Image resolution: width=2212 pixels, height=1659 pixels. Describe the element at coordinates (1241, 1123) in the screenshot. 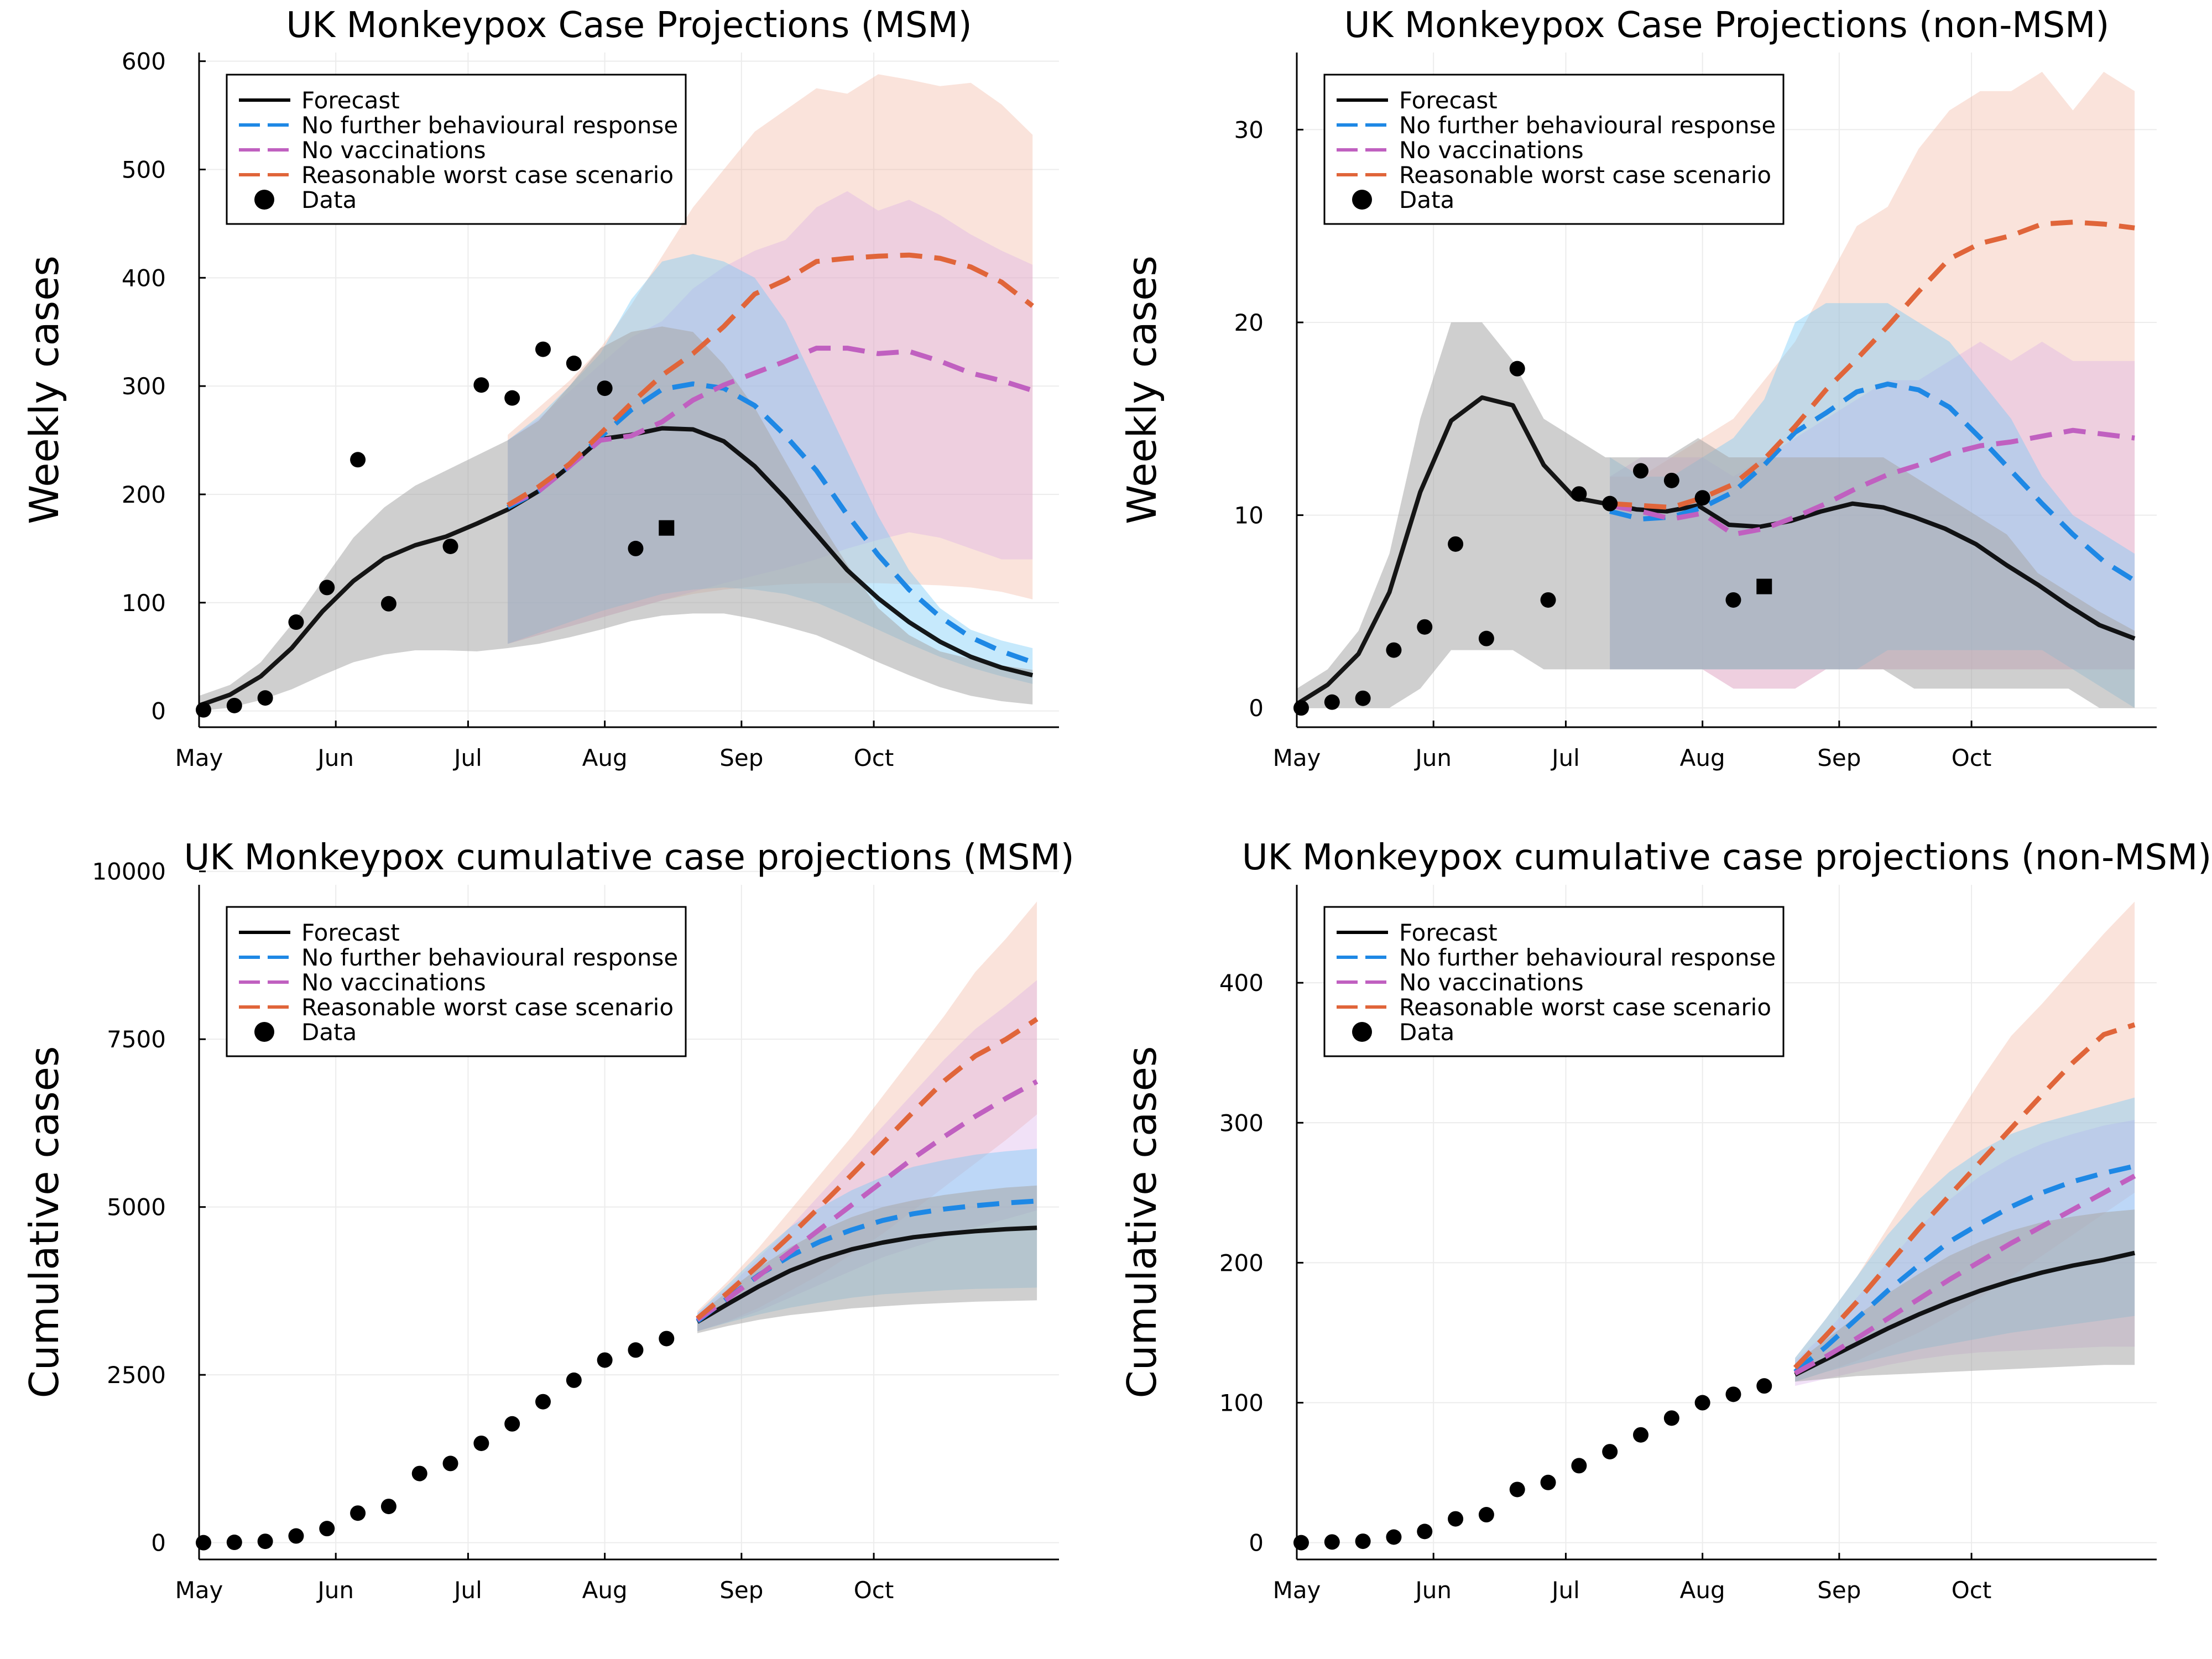

I see `y-tick-label: 300` at that location.